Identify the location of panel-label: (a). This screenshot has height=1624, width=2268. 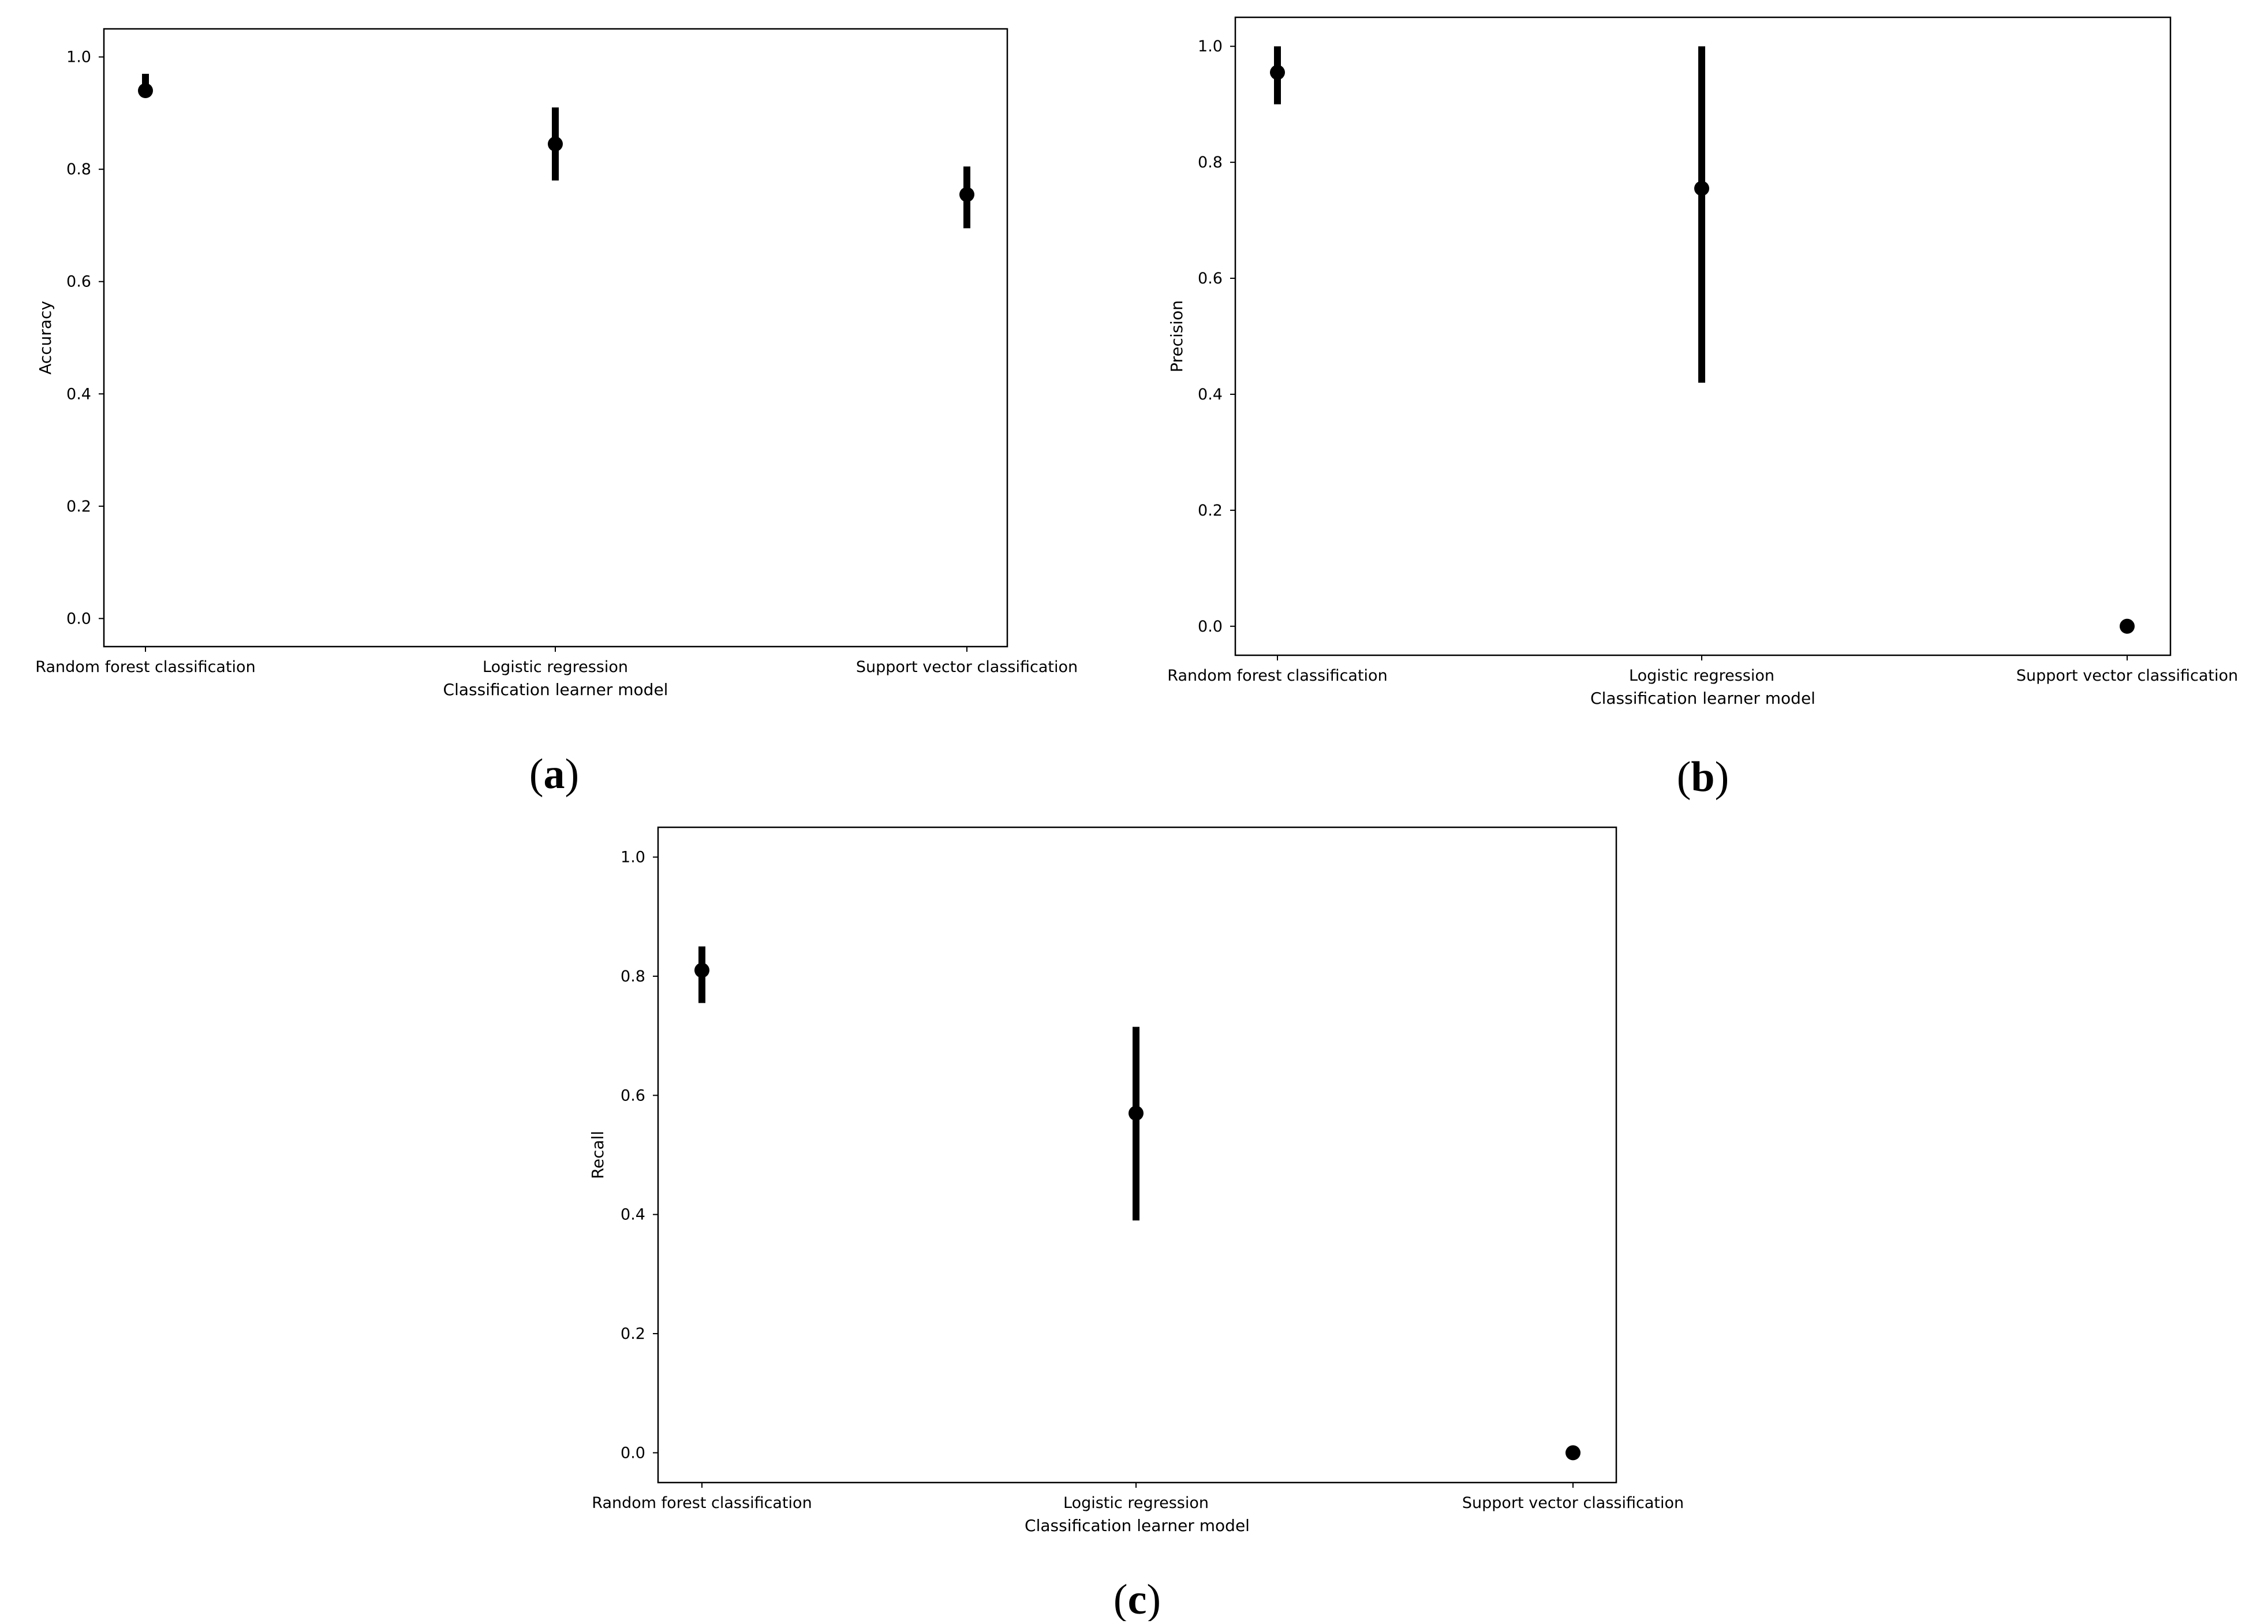
(554, 774).